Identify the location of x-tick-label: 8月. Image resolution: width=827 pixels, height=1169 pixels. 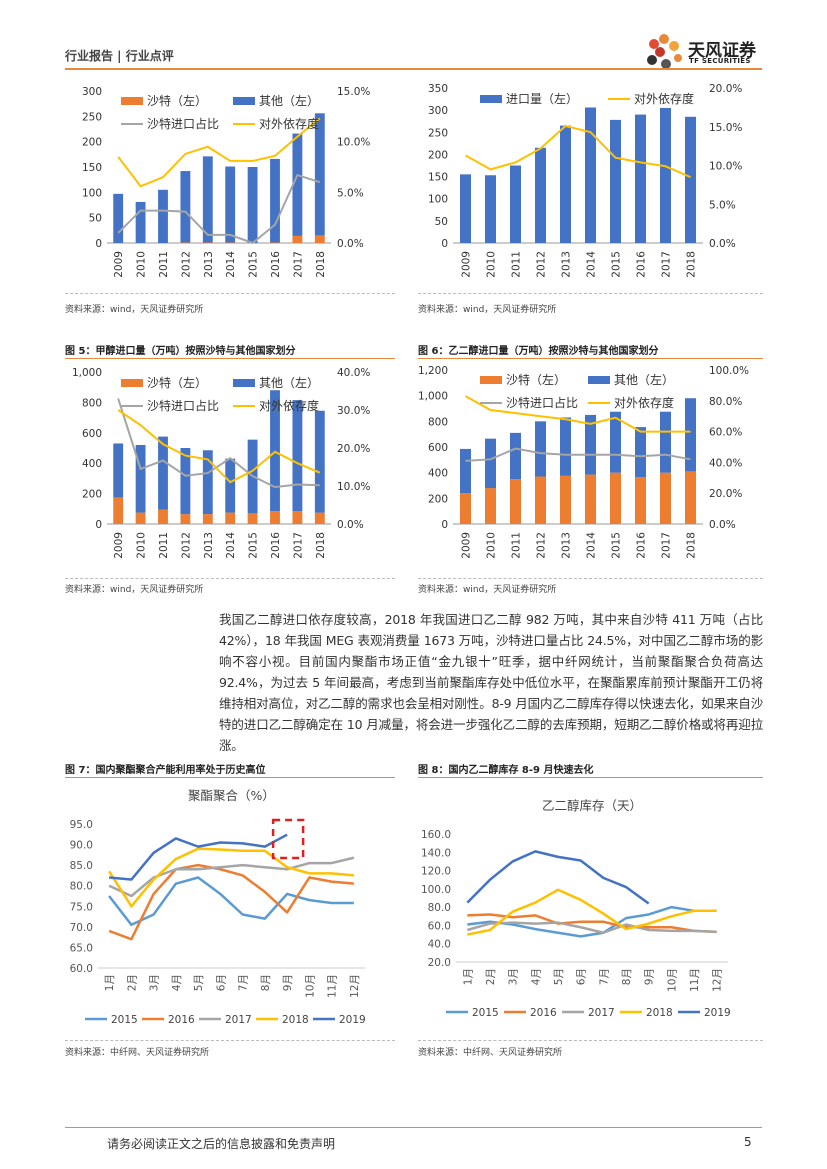
(627, 976).